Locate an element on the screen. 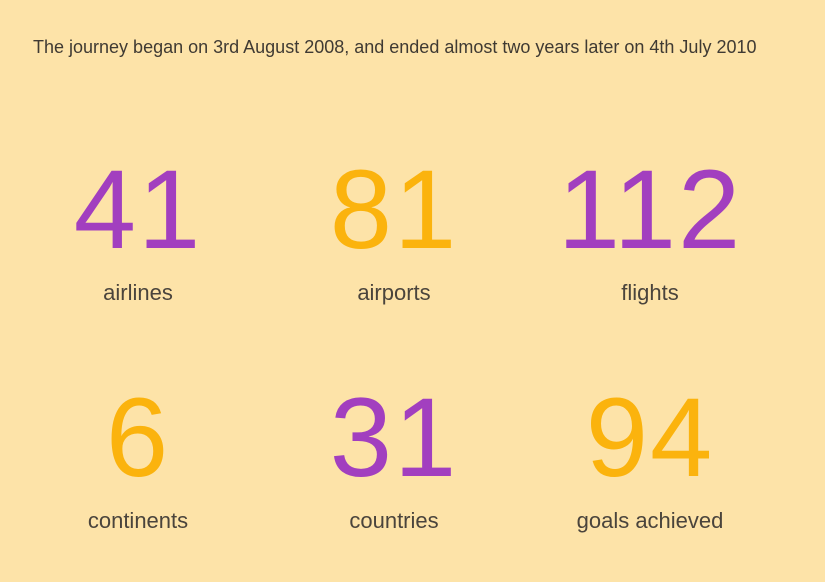 The height and width of the screenshot is (582, 825). stat-label: countries is located at coordinates (394, 520).